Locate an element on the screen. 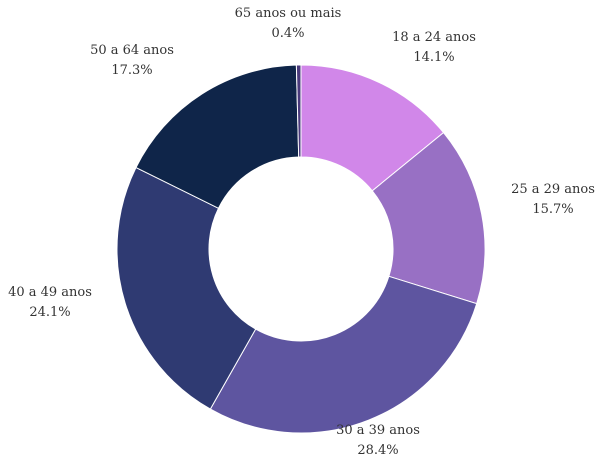  slice-category-label: 30 a 39 anos is located at coordinates (378, 430).